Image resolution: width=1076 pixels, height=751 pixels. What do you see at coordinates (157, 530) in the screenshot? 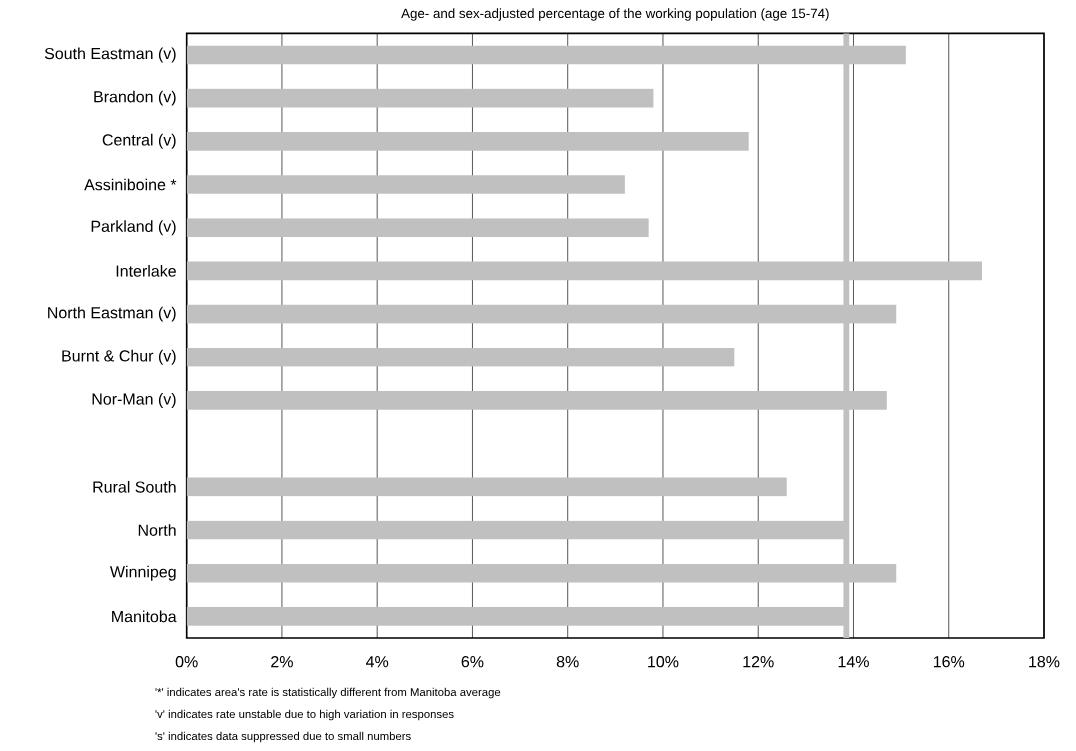
I see `y-tick-label: North` at bounding box center [157, 530].